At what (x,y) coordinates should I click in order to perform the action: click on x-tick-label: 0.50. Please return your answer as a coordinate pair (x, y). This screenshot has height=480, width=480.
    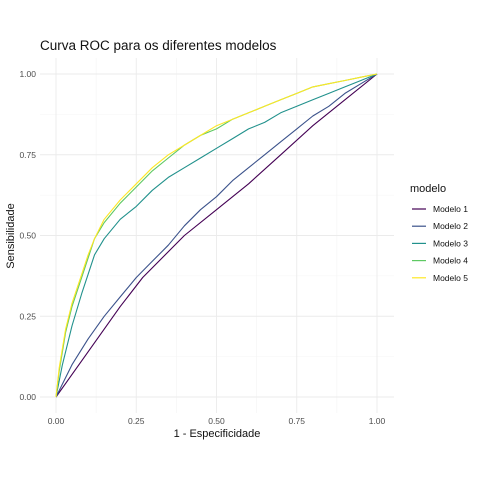
    Looking at the image, I should click on (216, 421).